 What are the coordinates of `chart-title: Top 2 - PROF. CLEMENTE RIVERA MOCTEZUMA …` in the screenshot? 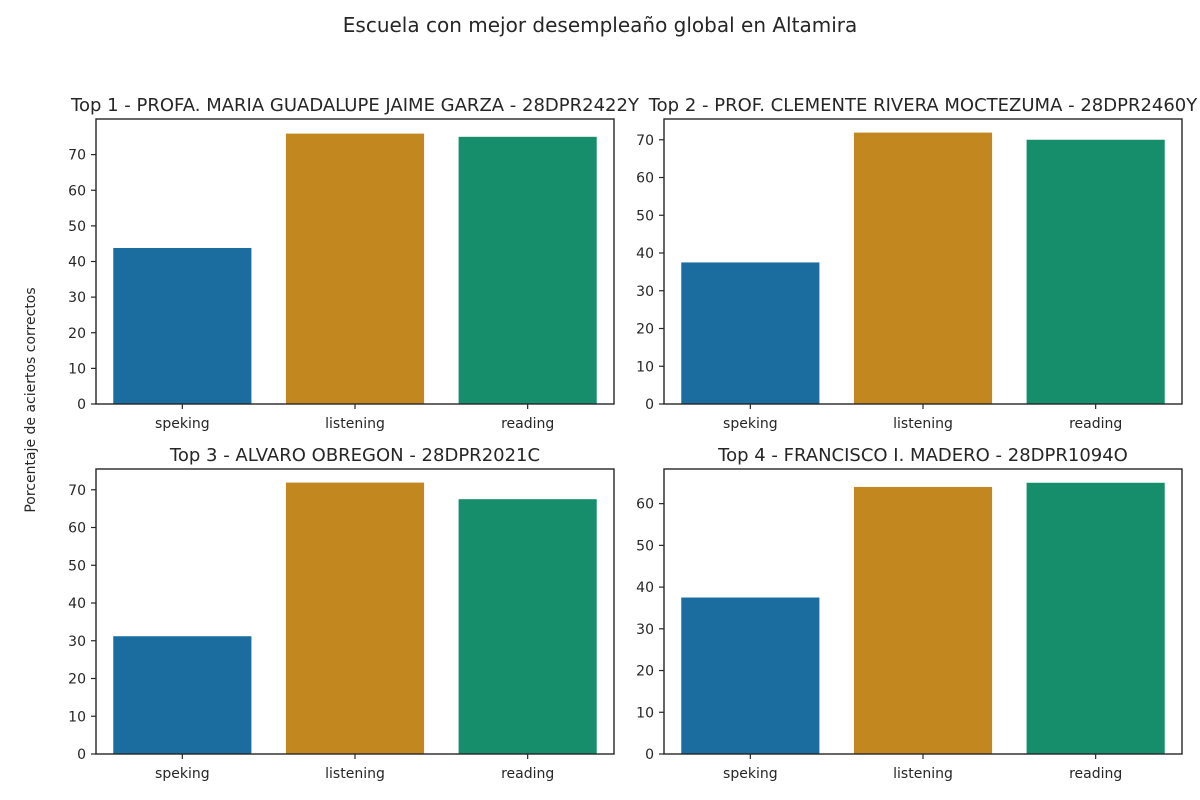 It's located at (923, 105).